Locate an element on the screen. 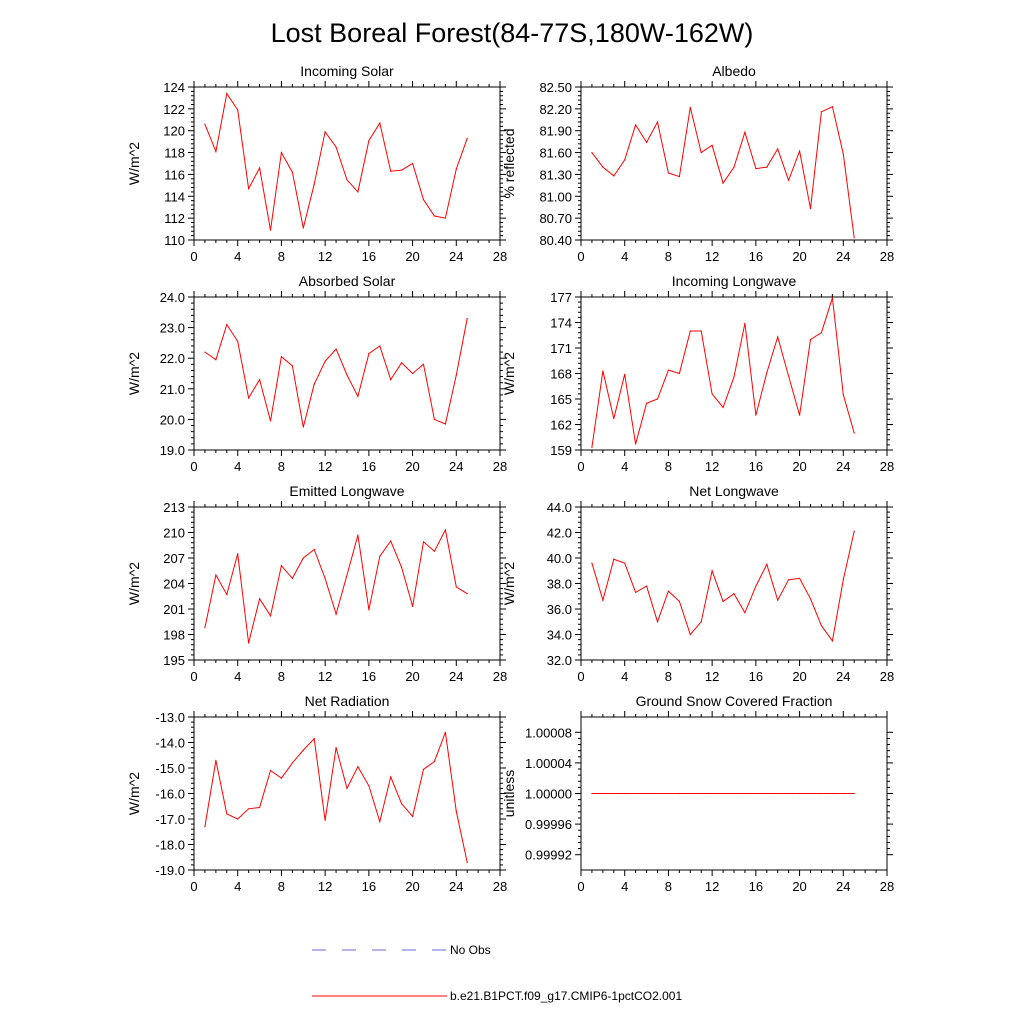 The image size is (1024, 1024). panel-3-xtick-label-28: 28 is located at coordinates (500, 466).